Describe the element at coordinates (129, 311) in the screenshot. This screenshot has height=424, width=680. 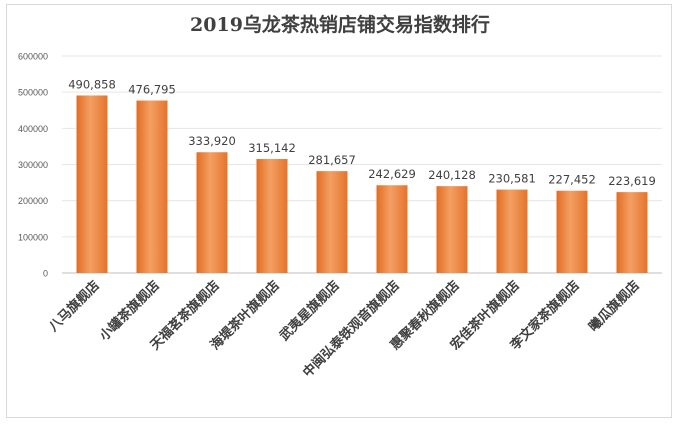
I see `x-tick-label: 小罐茶旗舰店` at that location.